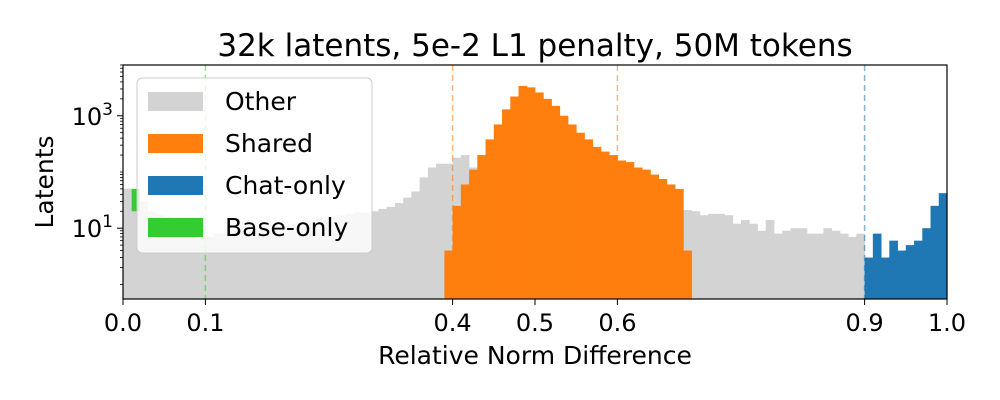 Image resolution: width=1000 pixels, height=400 pixels. Describe the element at coordinates (44, 181) in the screenshot. I see `y-axis-label: Latents` at that location.